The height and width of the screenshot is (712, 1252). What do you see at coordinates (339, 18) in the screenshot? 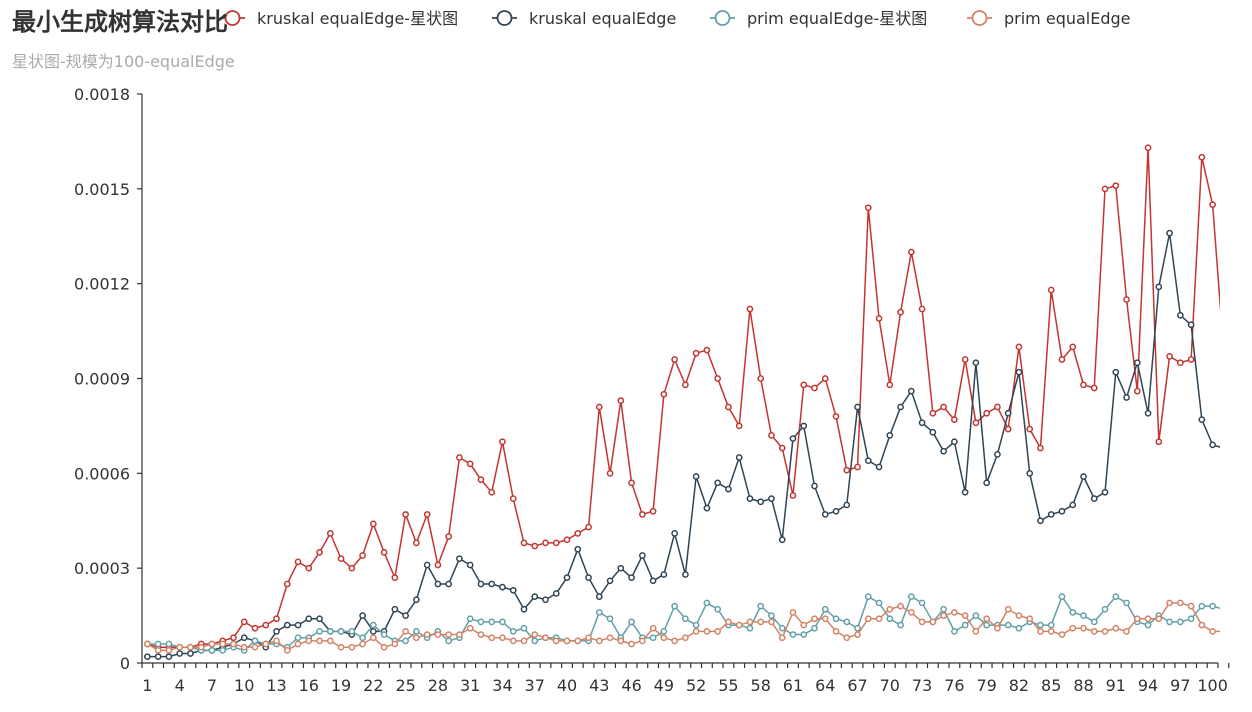
I see `legend-item-1: kruskal equalEdge-星状图` at bounding box center [339, 18].